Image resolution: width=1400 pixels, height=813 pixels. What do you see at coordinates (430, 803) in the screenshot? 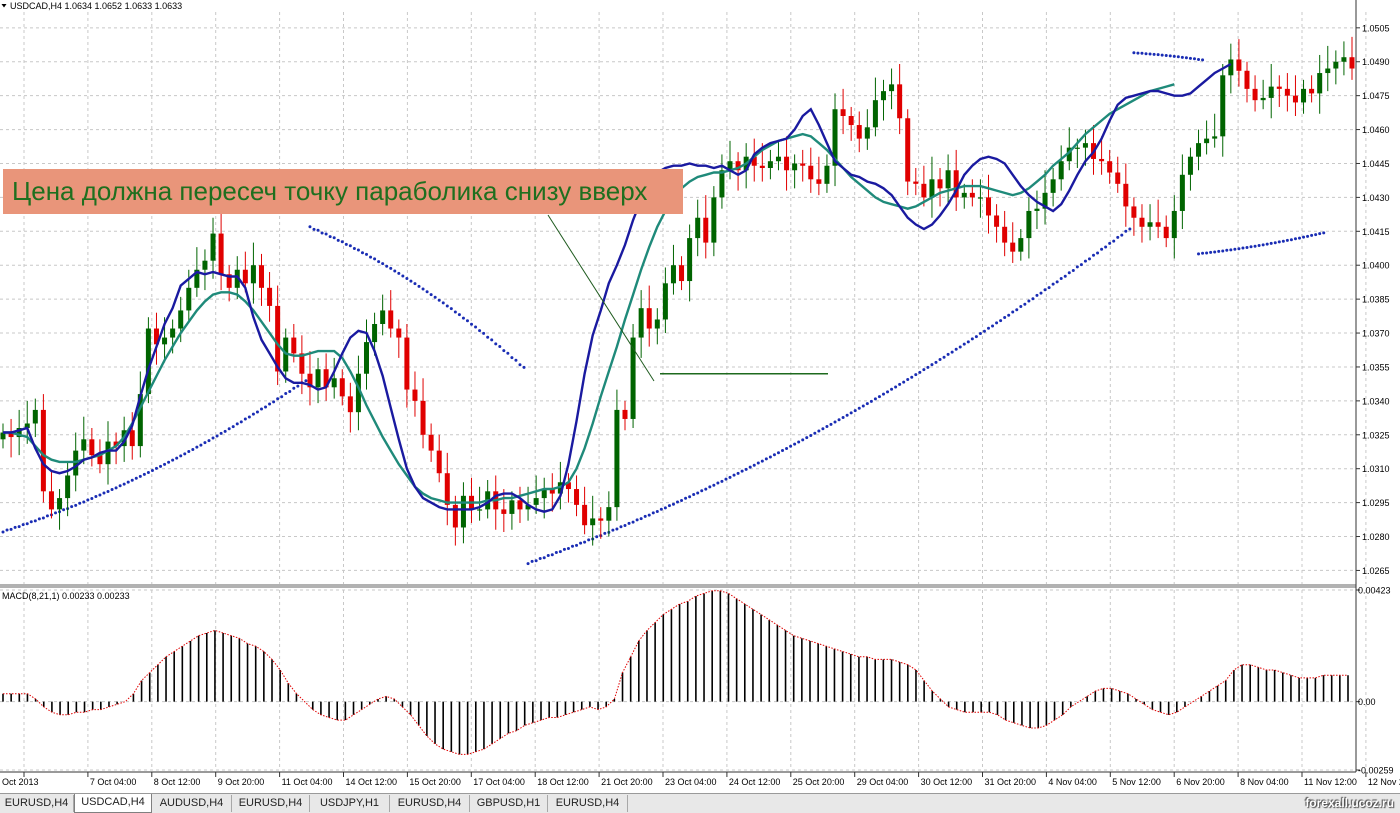
I see `tab-eurusd-h4-5: EURUSD,H4` at bounding box center [430, 803].